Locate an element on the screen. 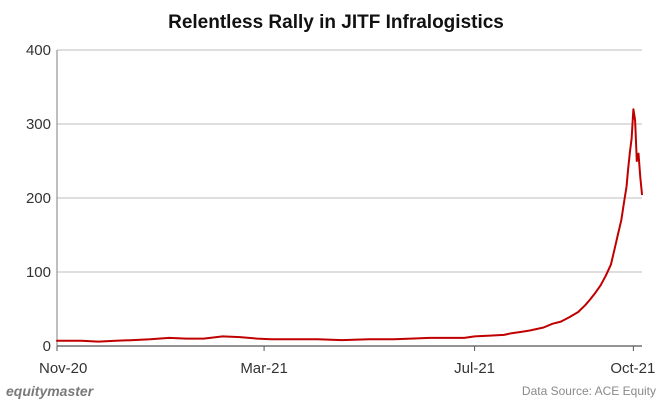 The image size is (672, 408). brand-logo-text: equitymaster is located at coordinates (50, 391).